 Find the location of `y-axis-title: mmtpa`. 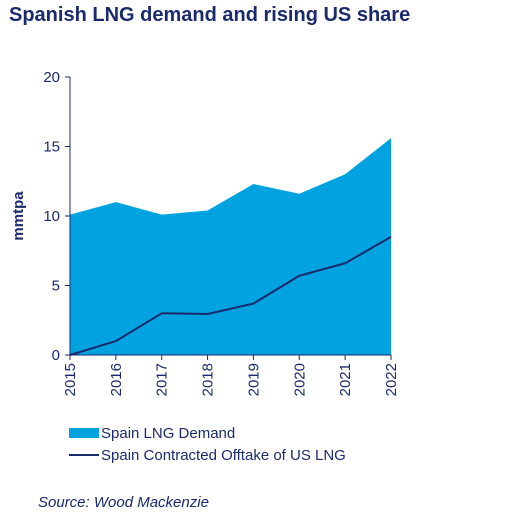

y-axis-title: mmtpa is located at coordinates (18, 216).